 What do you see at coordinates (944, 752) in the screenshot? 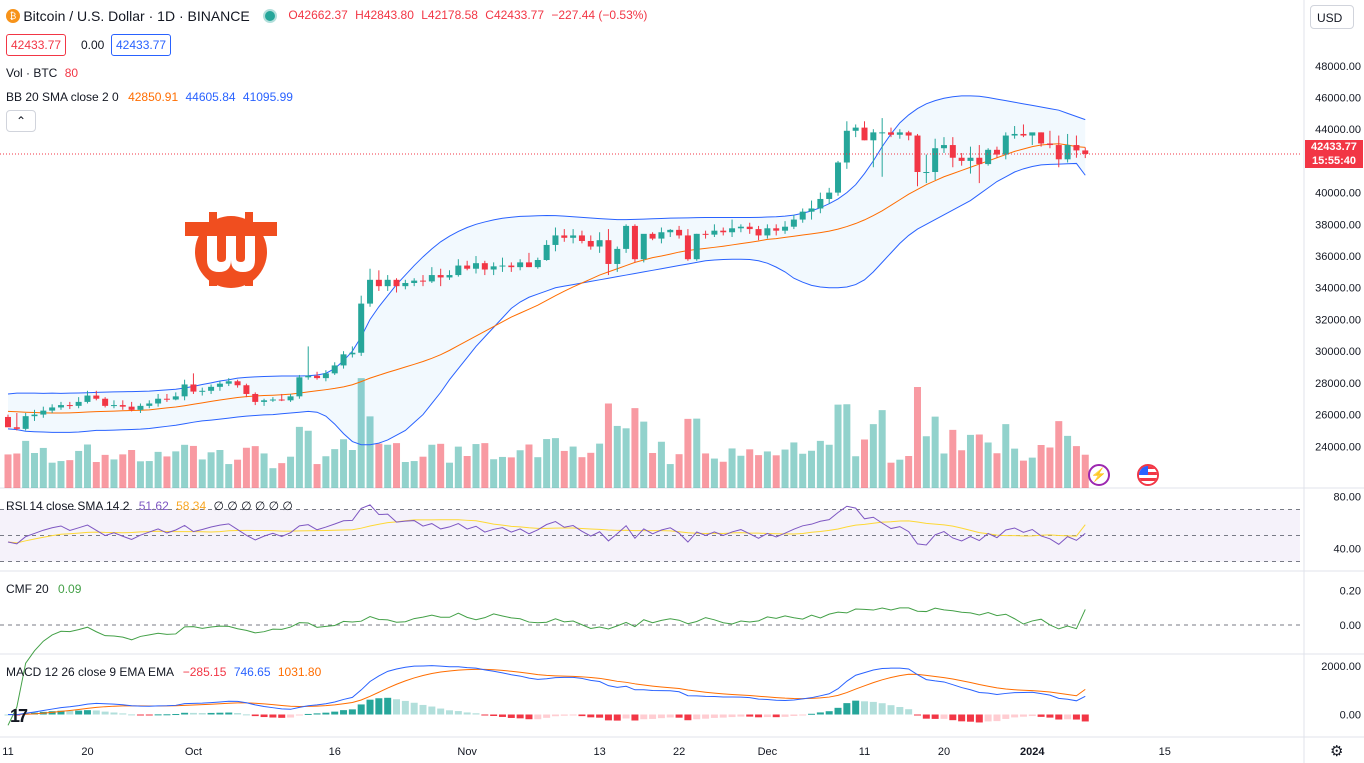
I see `time-tick-label: 20` at bounding box center [944, 752].